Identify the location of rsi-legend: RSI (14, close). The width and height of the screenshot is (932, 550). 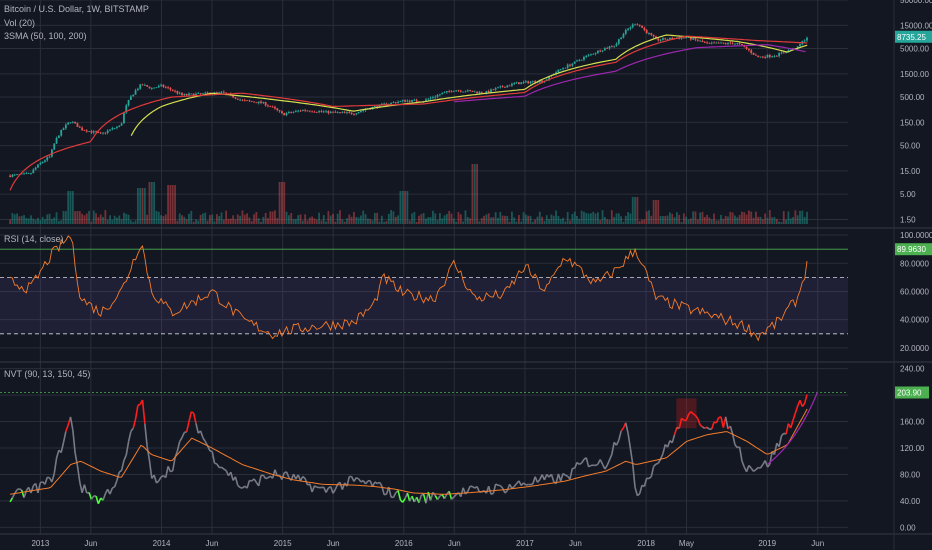
(34, 239).